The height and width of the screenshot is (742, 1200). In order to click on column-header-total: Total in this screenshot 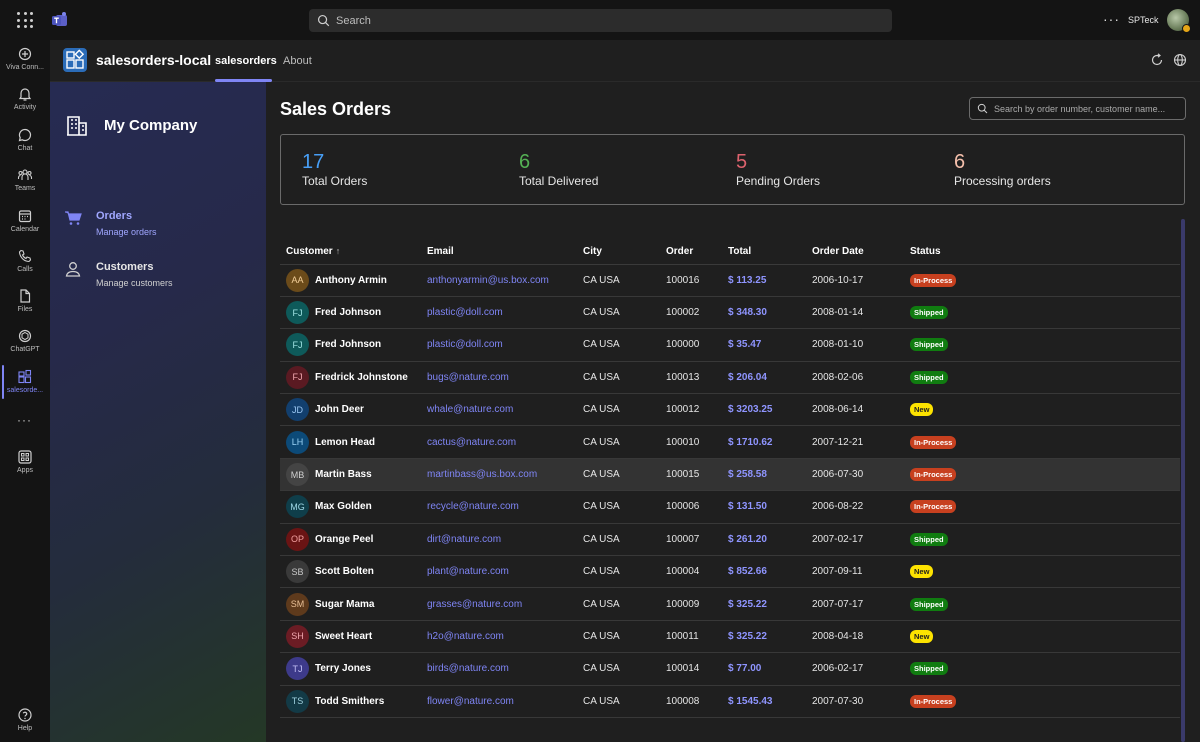, I will do `click(764, 252)`.